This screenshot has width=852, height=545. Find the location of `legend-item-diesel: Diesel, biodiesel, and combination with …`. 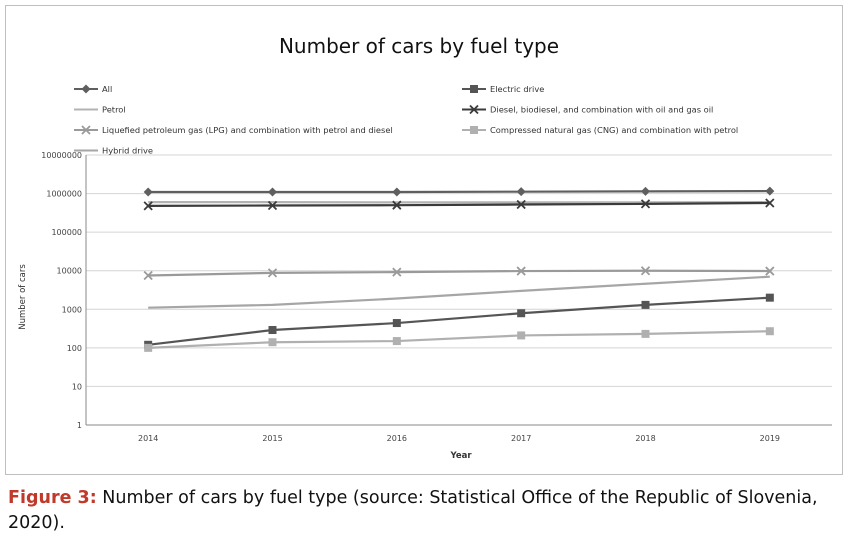

legend-item-diesel: Diesel, biodiesel, and combination with … is located at coordinates (587, 110).